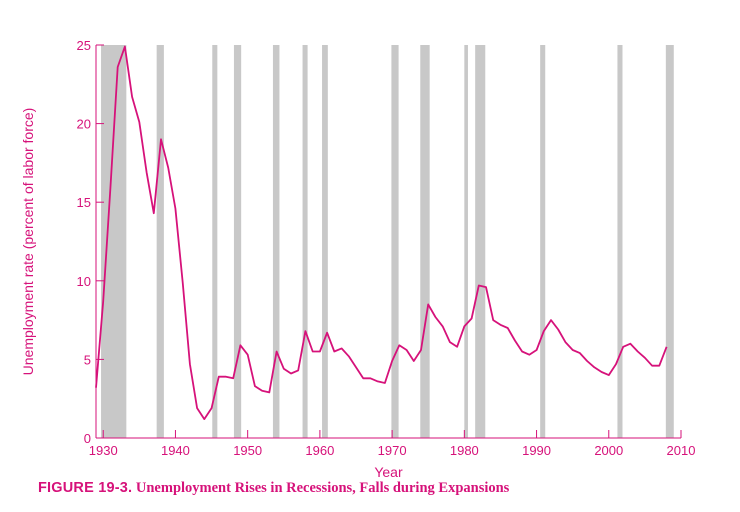 The image size is (740, 512). I want to click on y-tick-label-0: 0, so click(87, 438).